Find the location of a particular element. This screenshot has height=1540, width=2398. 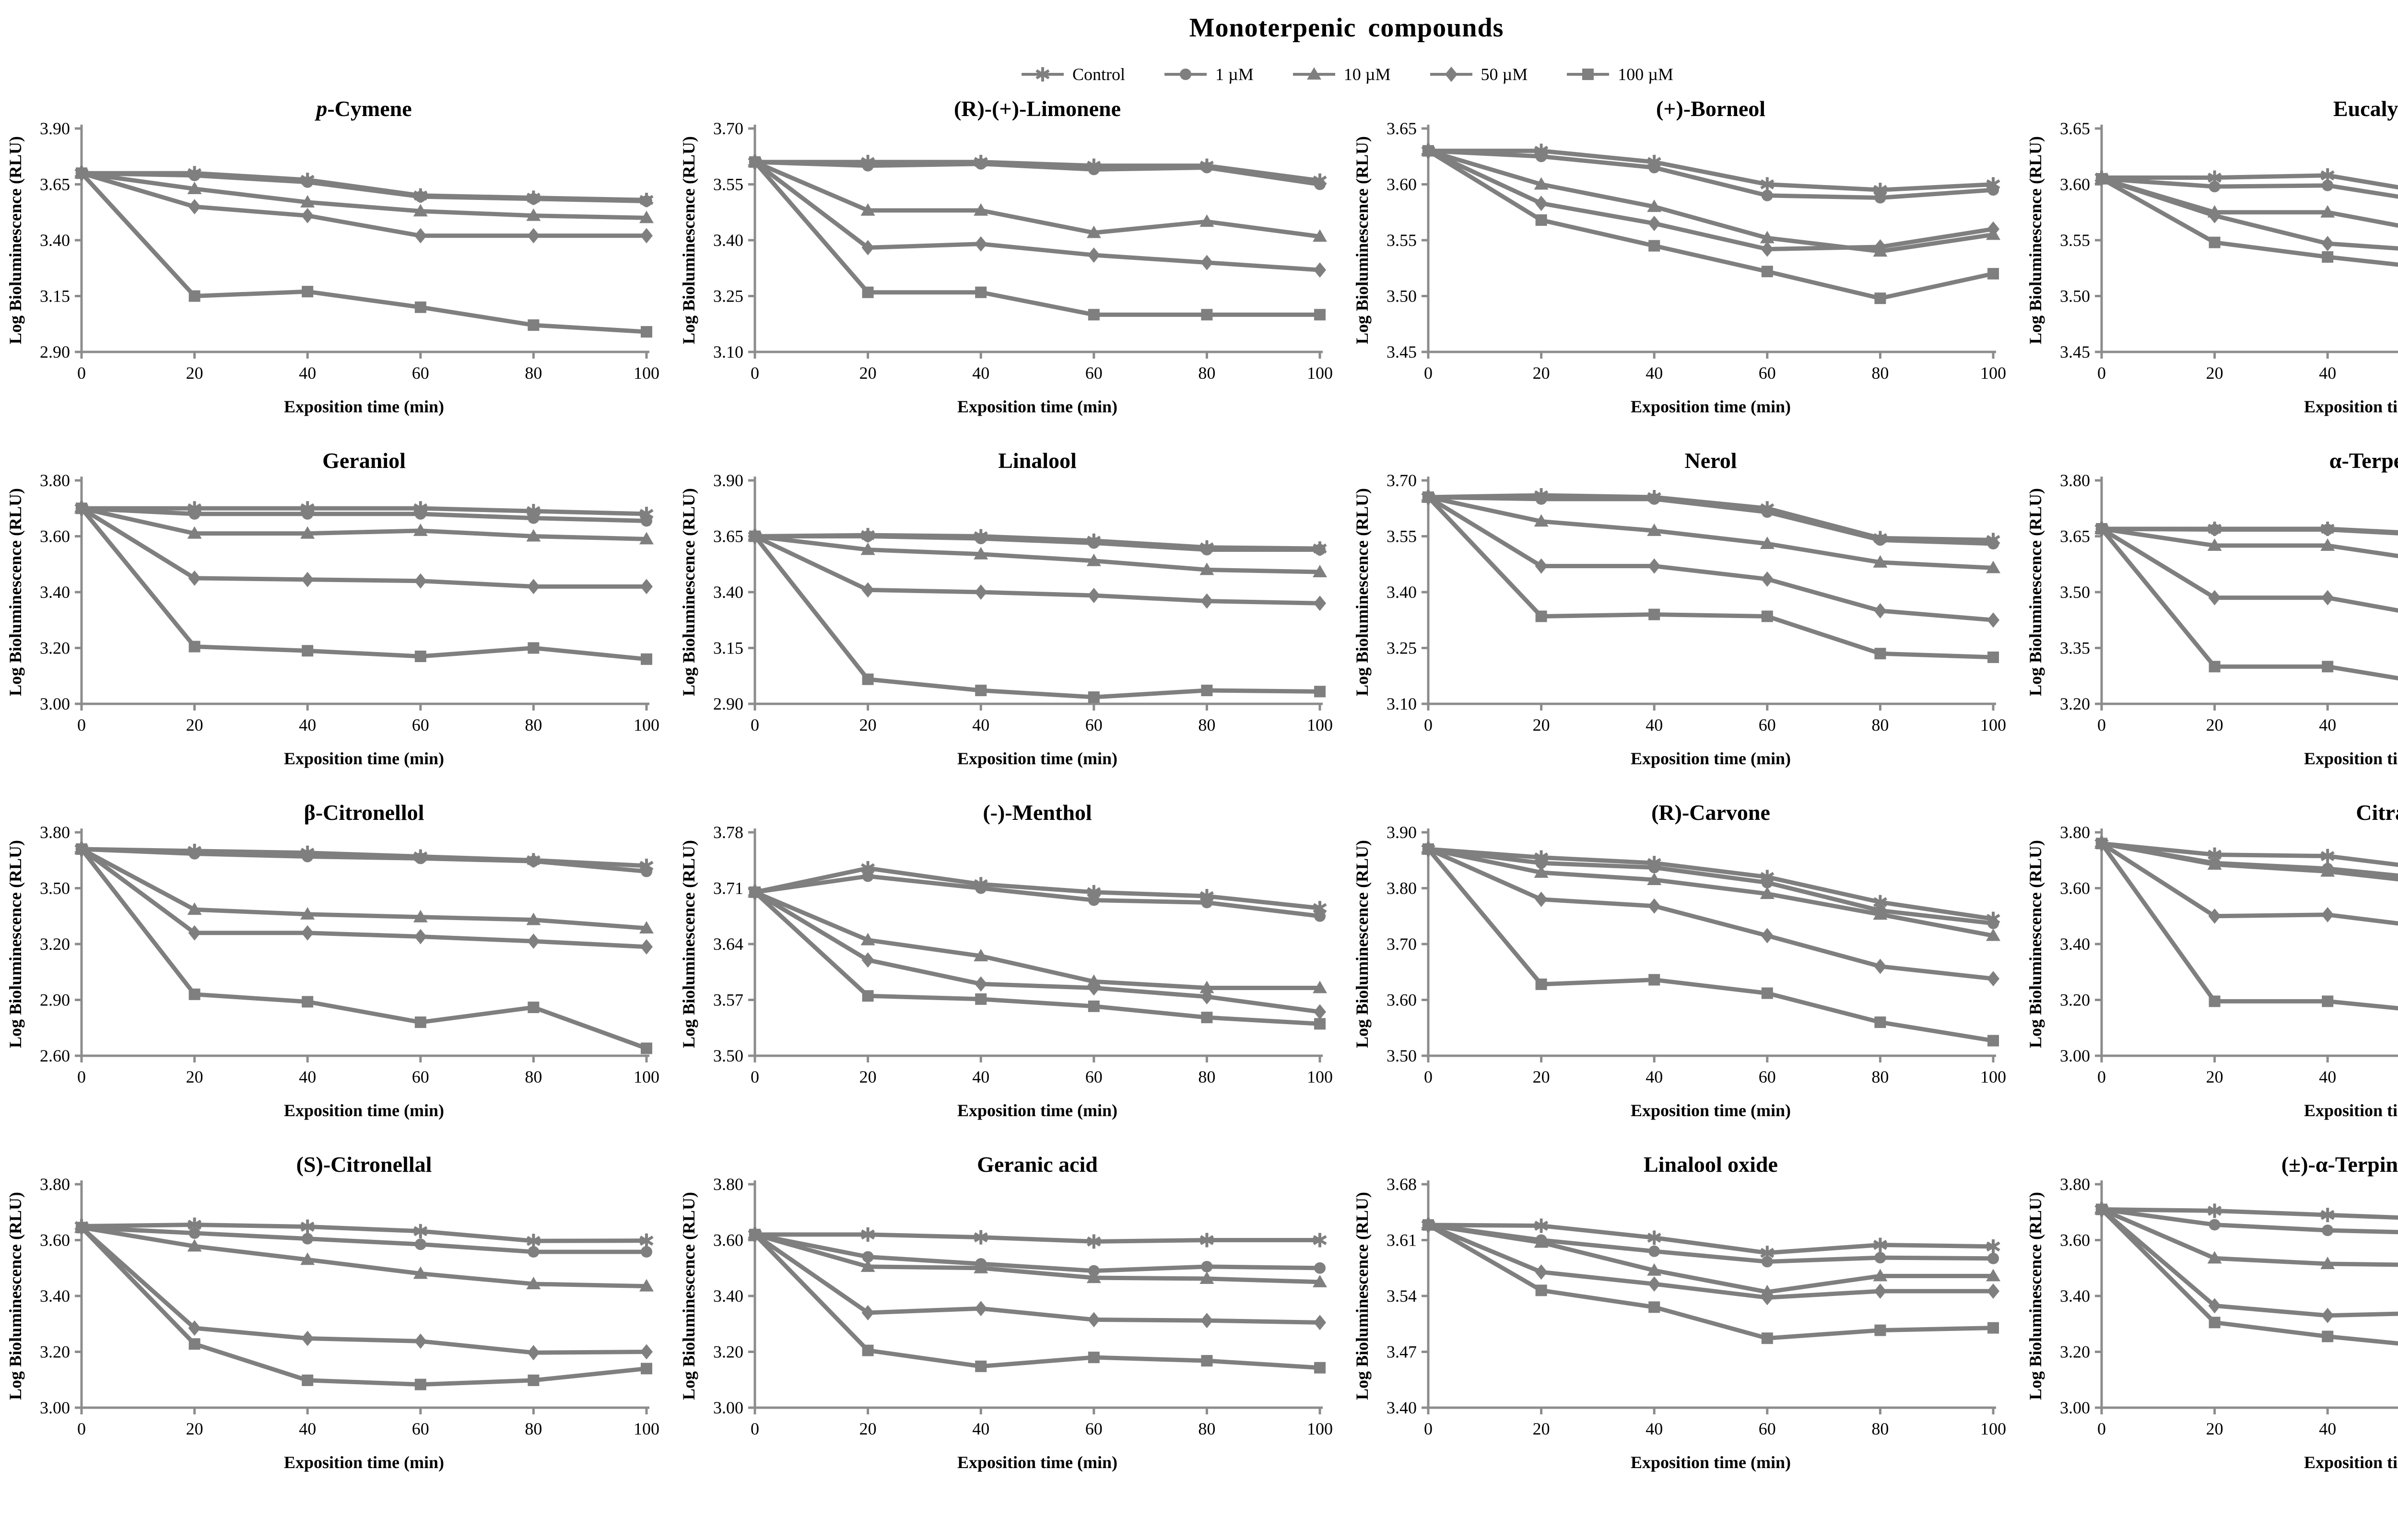

chart-title: p-Cymene is located at coordinates (362, 108).